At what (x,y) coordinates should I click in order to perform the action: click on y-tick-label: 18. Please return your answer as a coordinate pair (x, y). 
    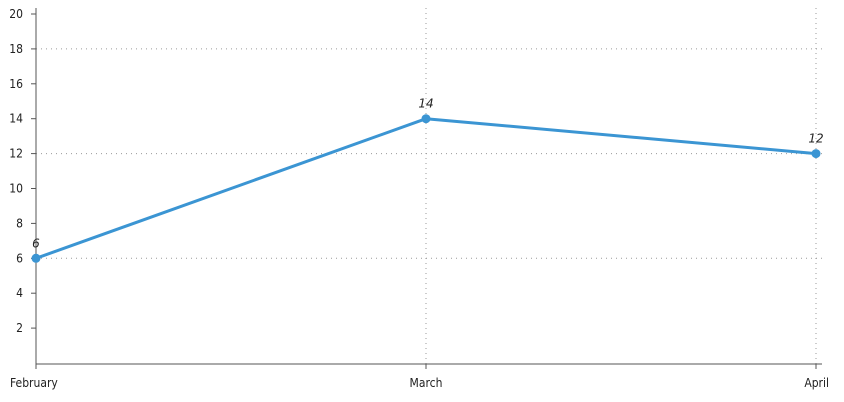
    Looking at the image, I should click on (16, 49).